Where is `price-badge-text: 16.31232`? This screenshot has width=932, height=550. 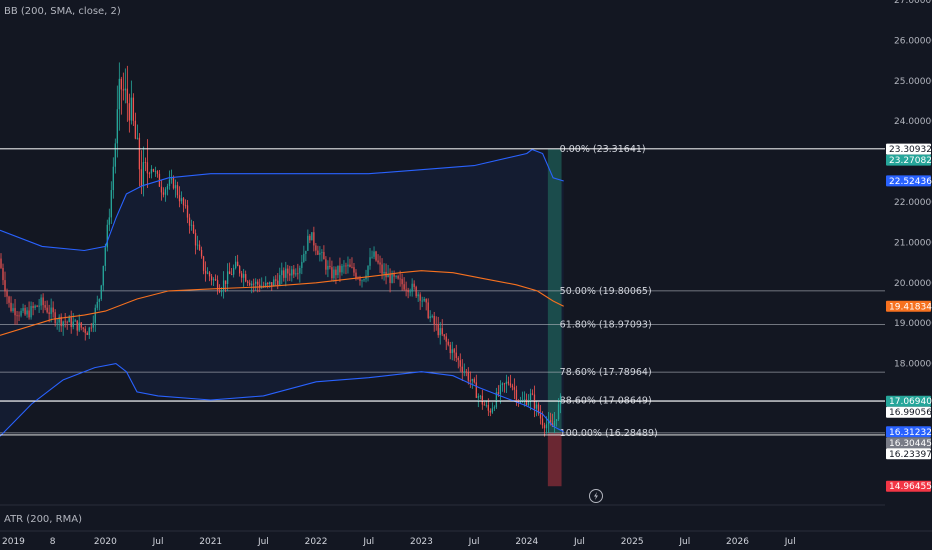
price-badge-text: 16.31232 is located at coordinates (910, 433).